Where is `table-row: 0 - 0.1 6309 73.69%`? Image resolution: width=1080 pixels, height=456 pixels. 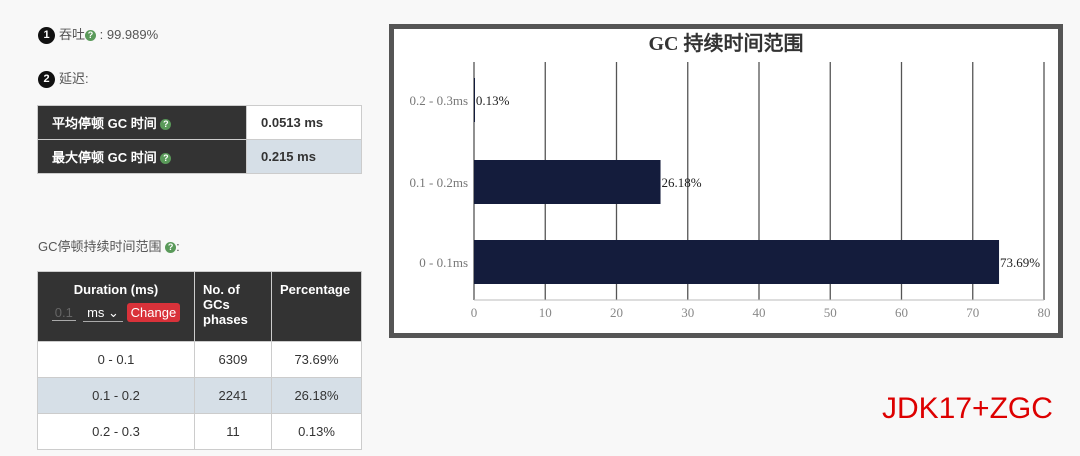 table-row: 0 - 0.1 6309 73.69% is located at coordinates (199, 359).